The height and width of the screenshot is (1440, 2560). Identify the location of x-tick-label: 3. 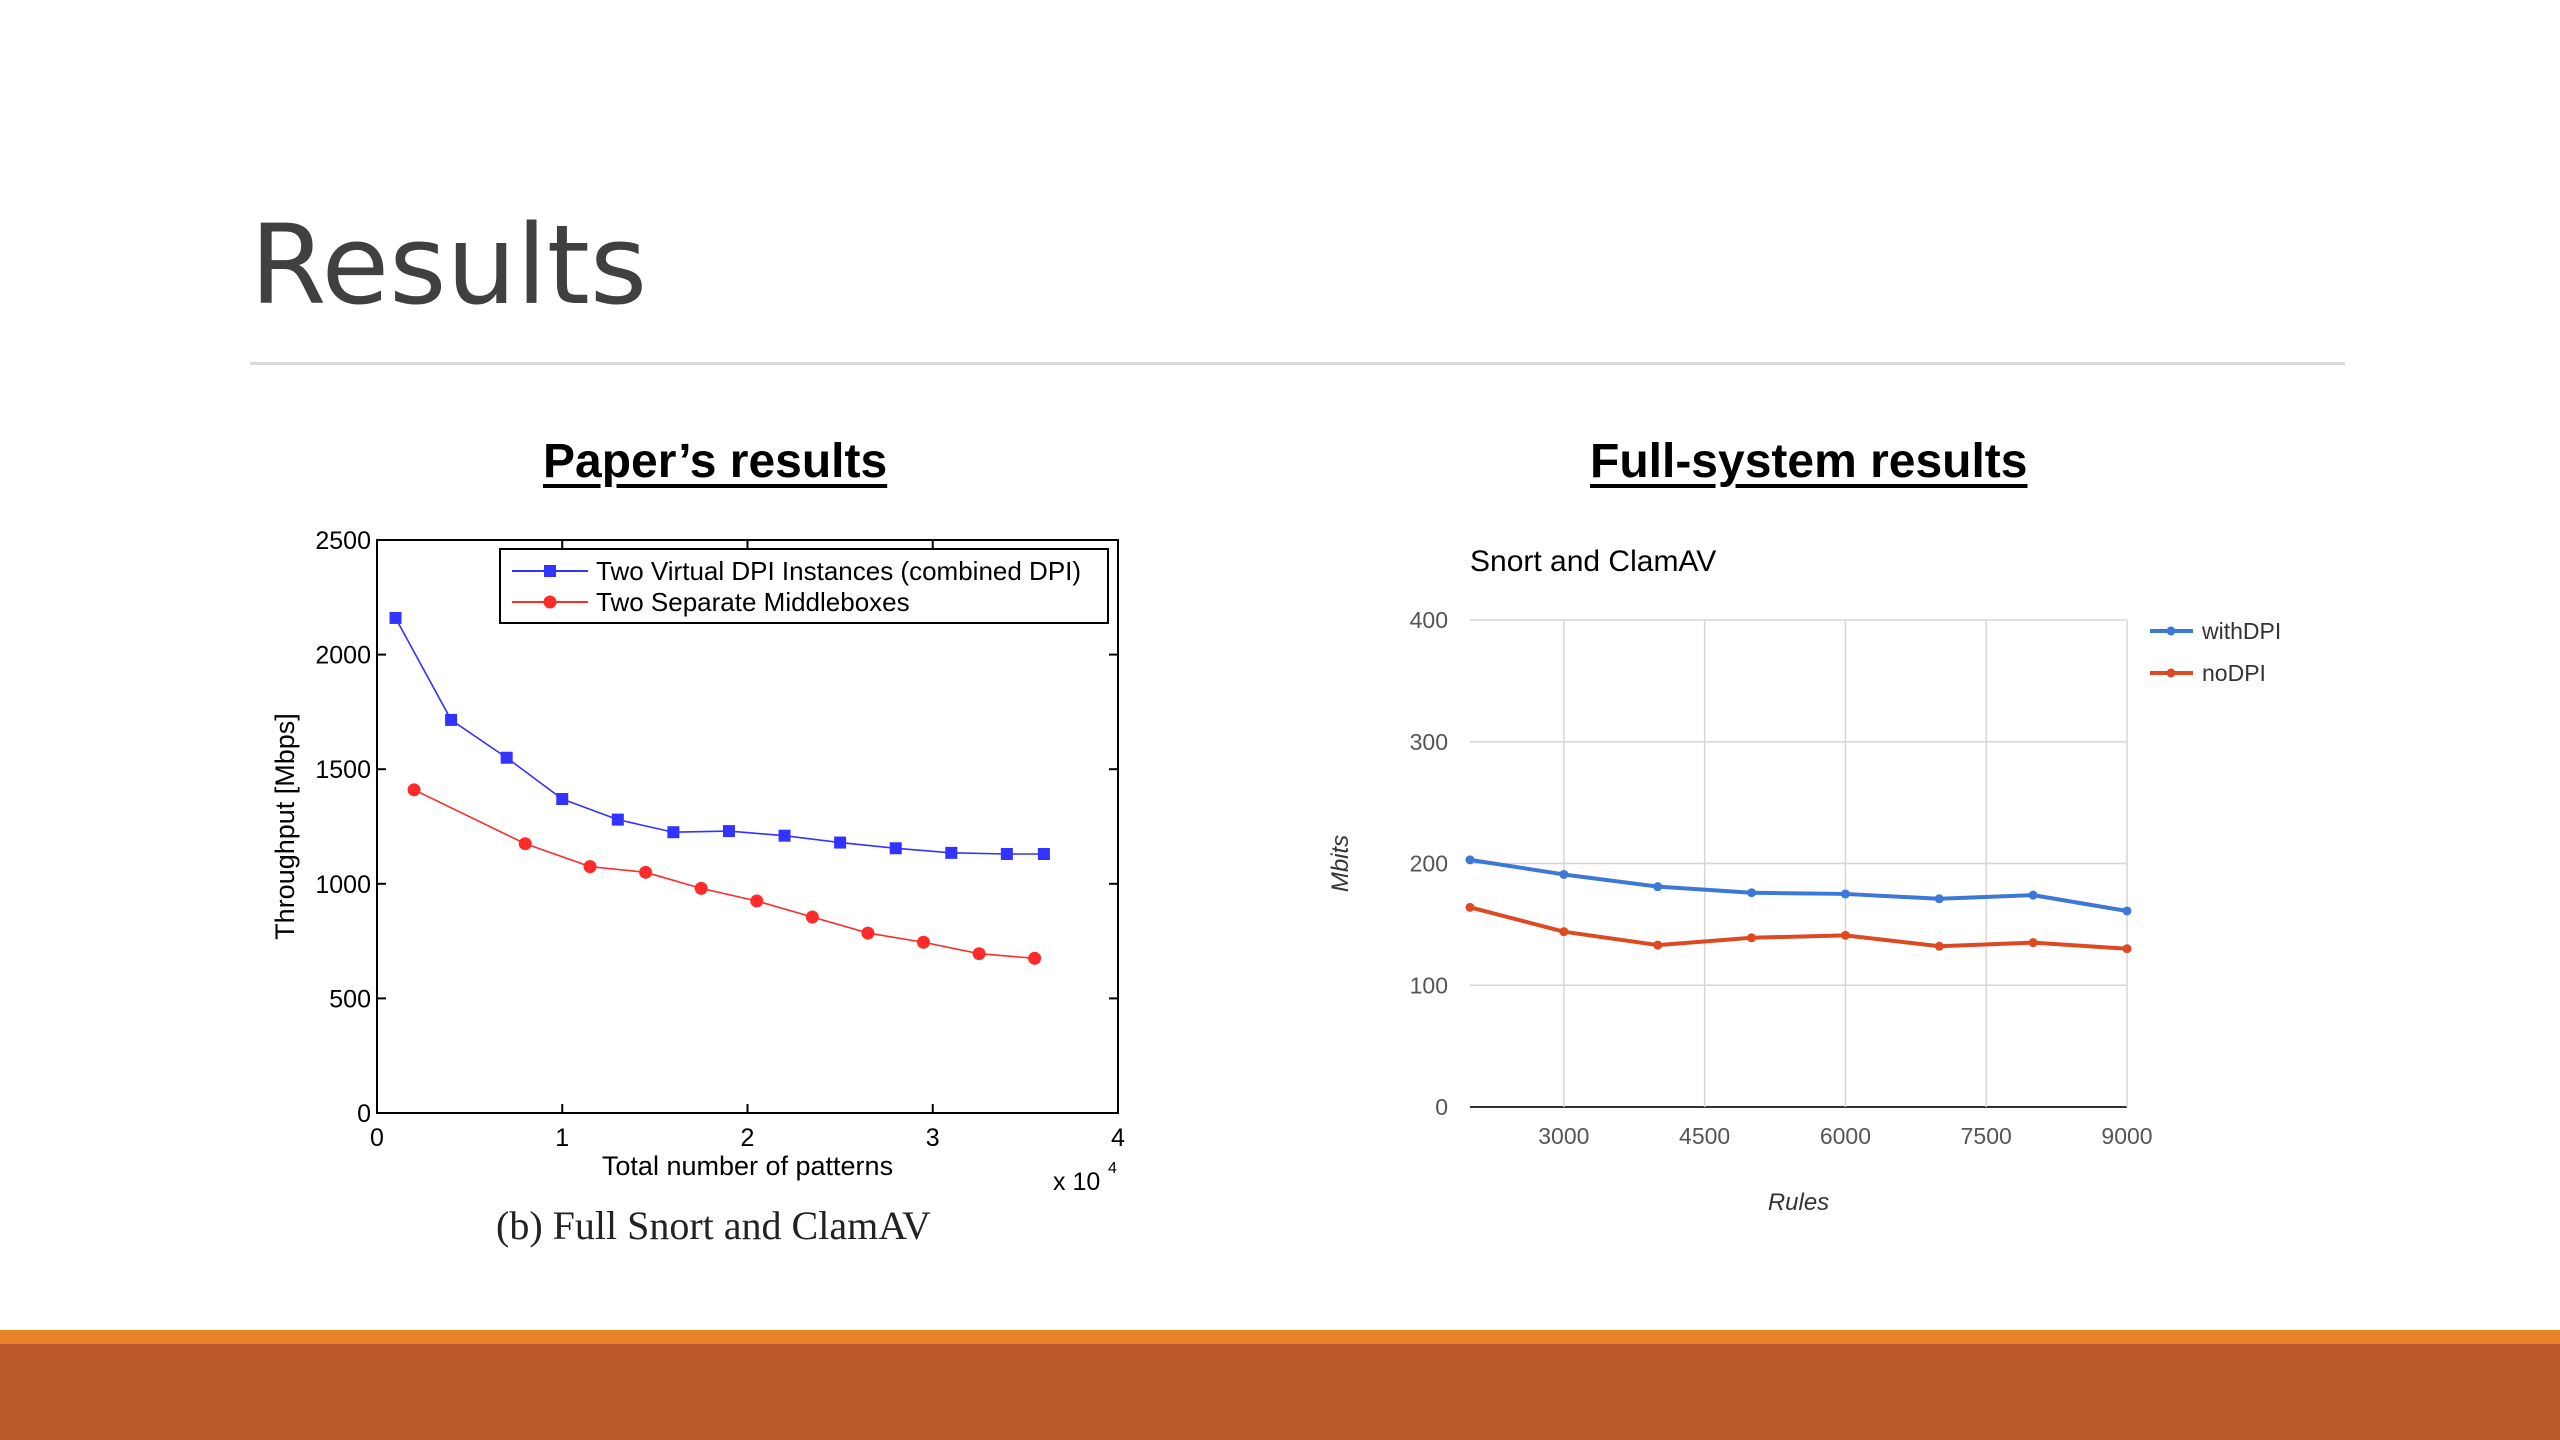
(933, 1138).